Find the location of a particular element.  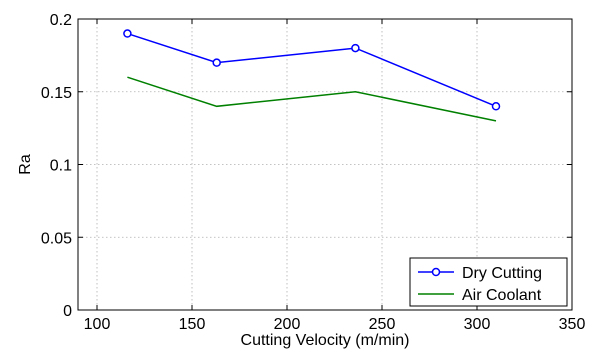

x-tick-label: 150 is located at coordinates (192, 324).